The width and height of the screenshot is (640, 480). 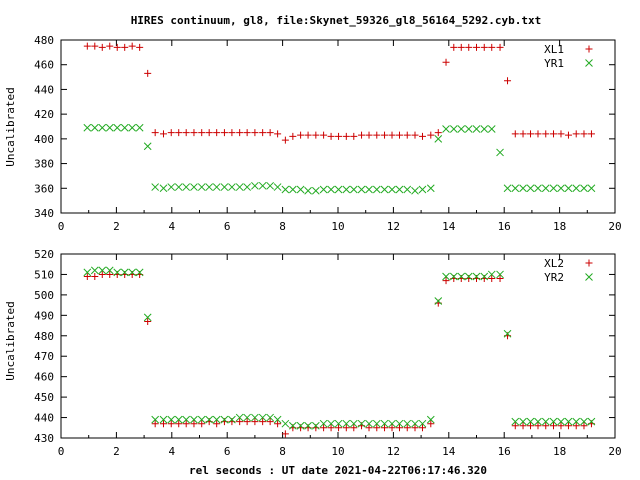 What do you see at coordinates (44, 438) in the screenshot?
I see `y-tick-label: 430` at bounding box center [44, 438].